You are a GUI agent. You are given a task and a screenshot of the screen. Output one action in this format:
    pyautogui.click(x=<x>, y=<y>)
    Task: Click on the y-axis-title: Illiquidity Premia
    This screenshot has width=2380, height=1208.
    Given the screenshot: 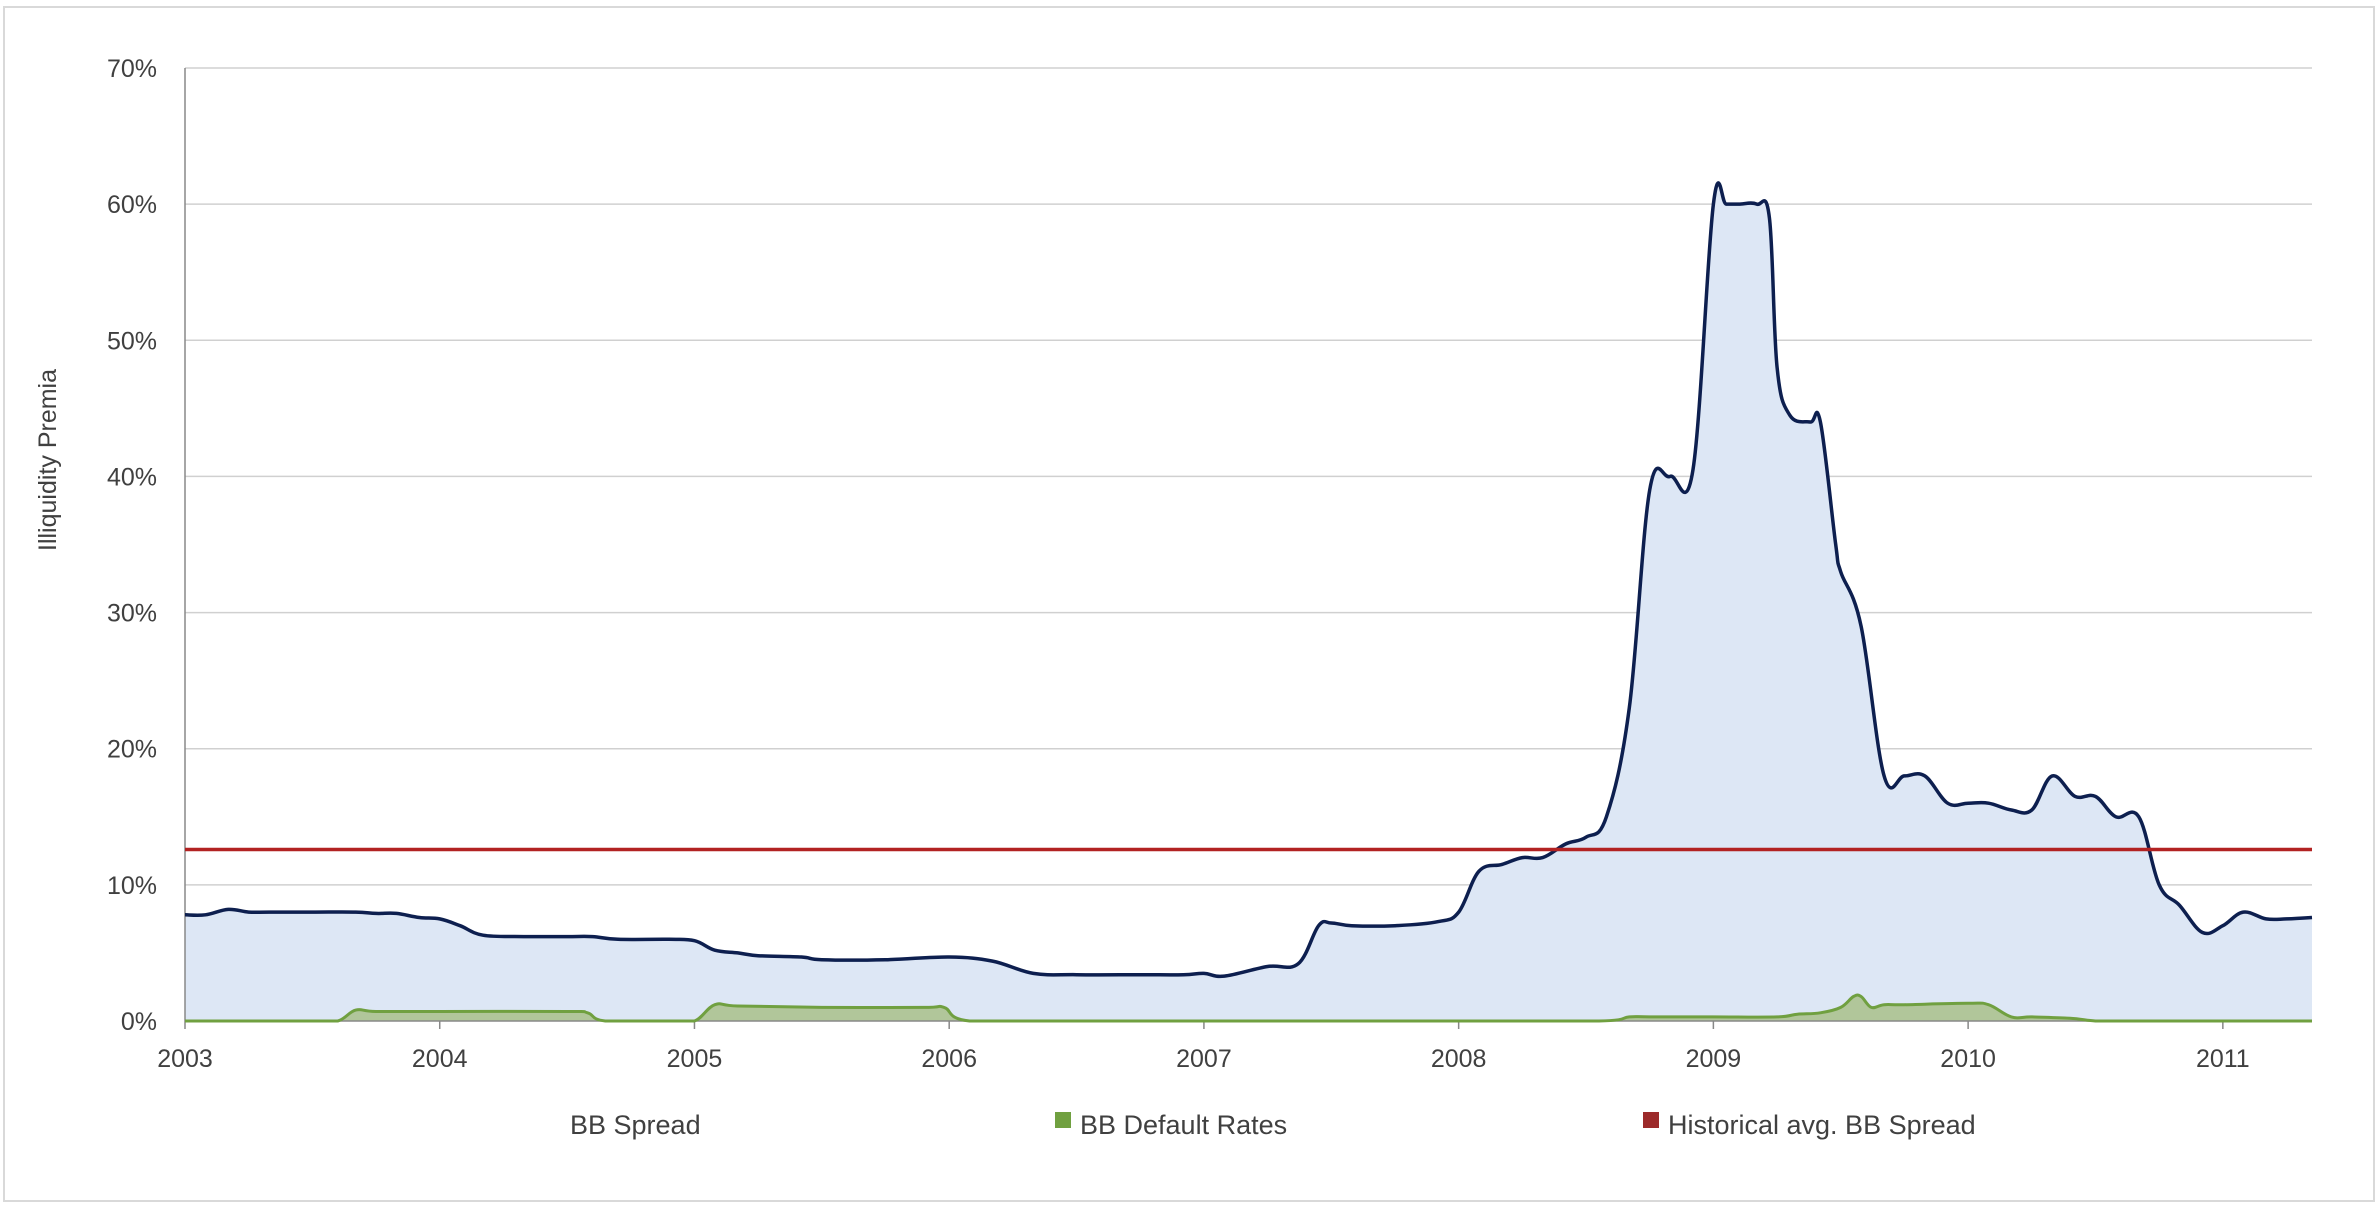 What is the action you would take?
    pyautogui.click(x=48, y=460)
    